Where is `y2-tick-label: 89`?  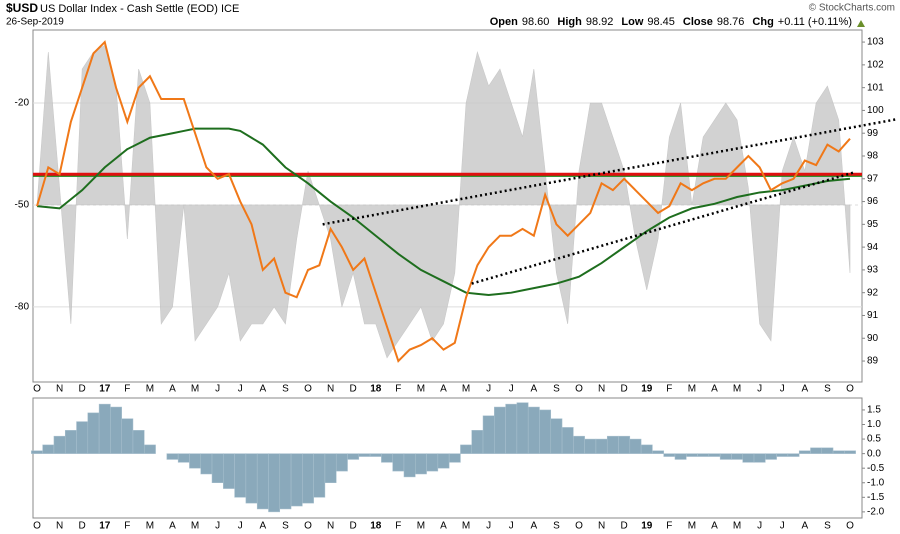
y2-tick-label: 89 is located at coordinates (873, 361).